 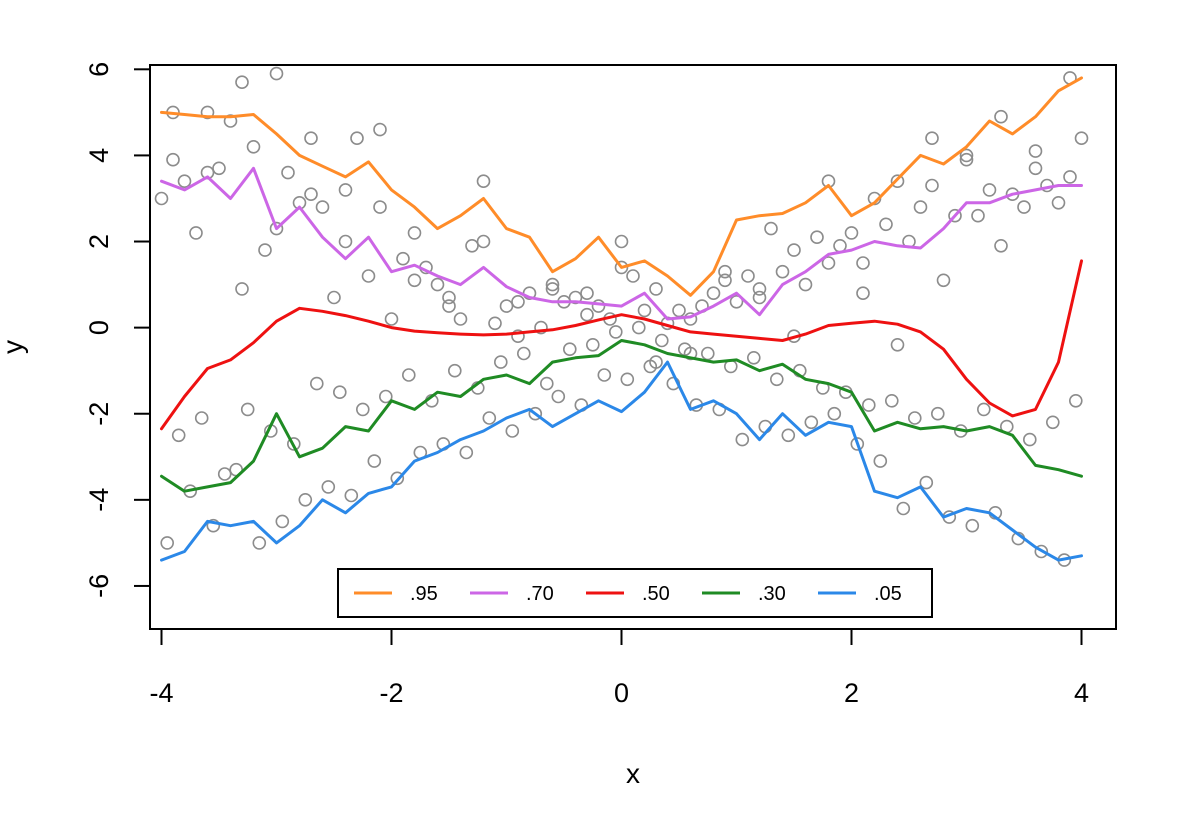 I want to click on y-tick-label: -6, so click(x=99, y=586).